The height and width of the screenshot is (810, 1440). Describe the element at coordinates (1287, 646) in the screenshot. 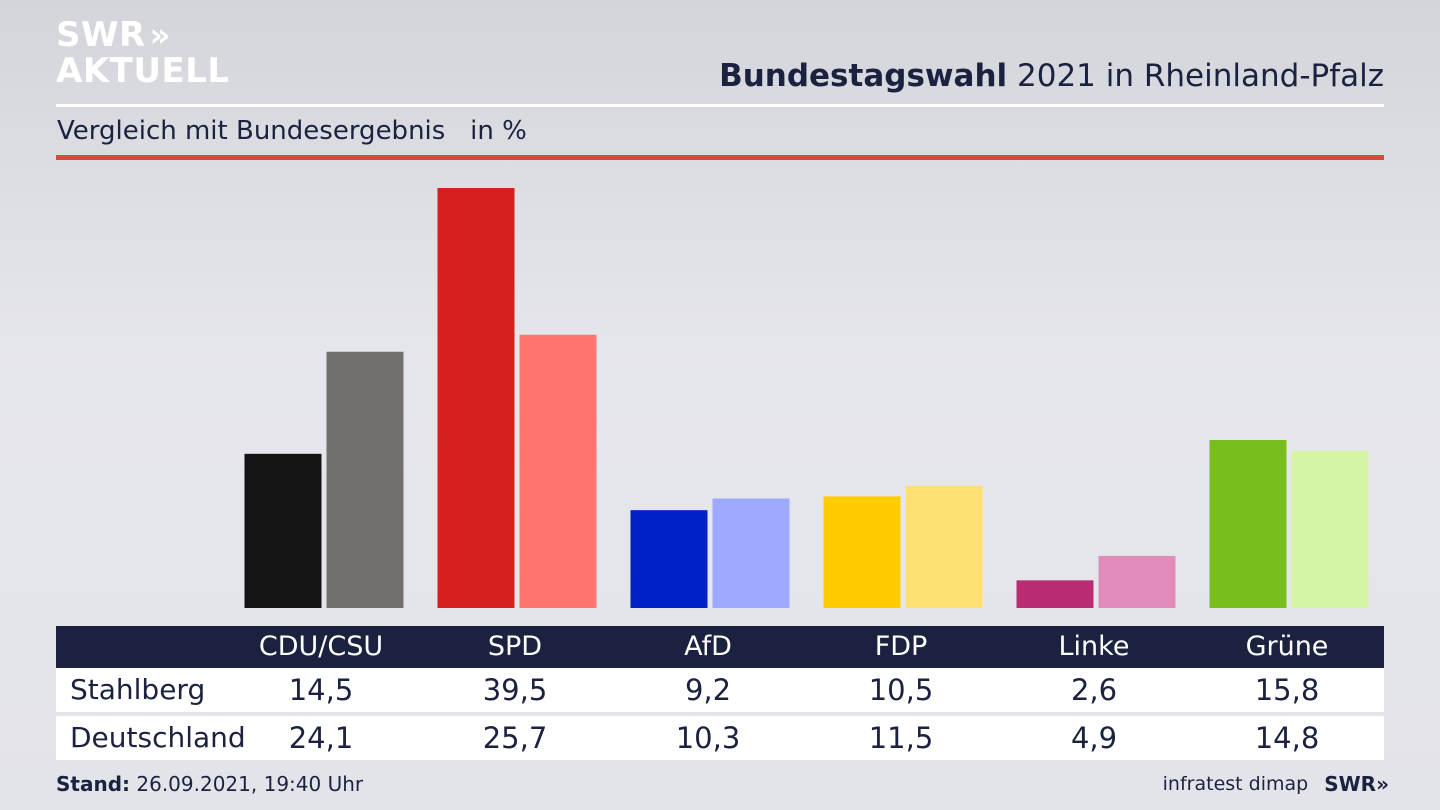

I see `header-cell-gruene: Grüne` at that location.